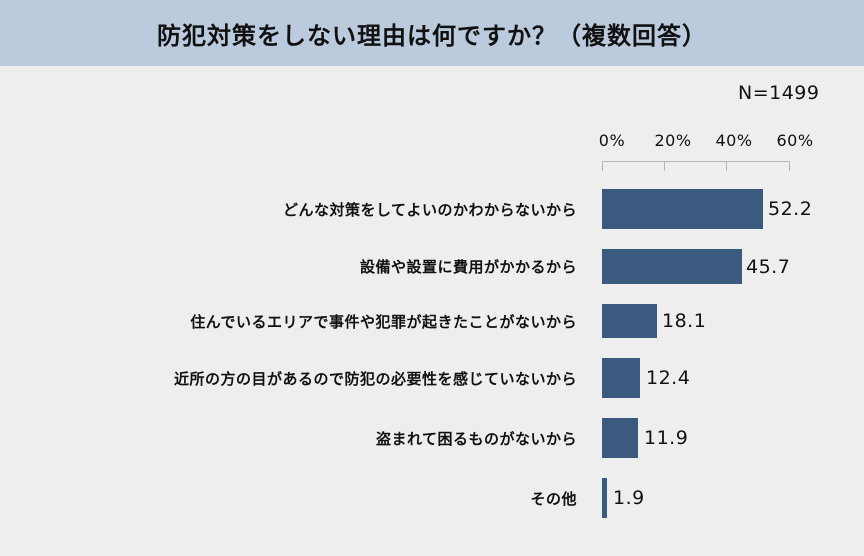 This screenshot has width=864, height=556. Describe the element at coordinates (476, 438) in the screenshot. I see `category-label: 盗まれて困るものがないから` at that location.